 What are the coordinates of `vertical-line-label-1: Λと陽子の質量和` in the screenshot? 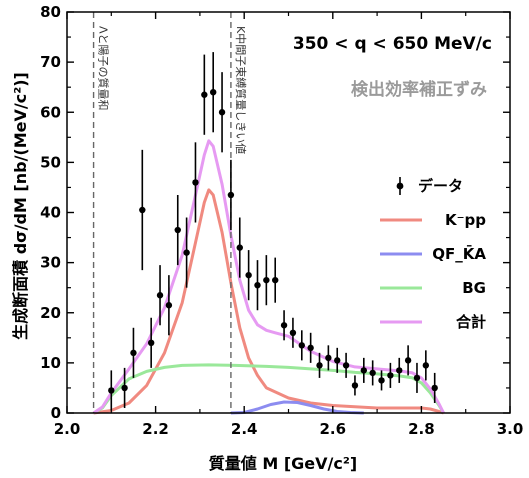 It's located at (104, 68).